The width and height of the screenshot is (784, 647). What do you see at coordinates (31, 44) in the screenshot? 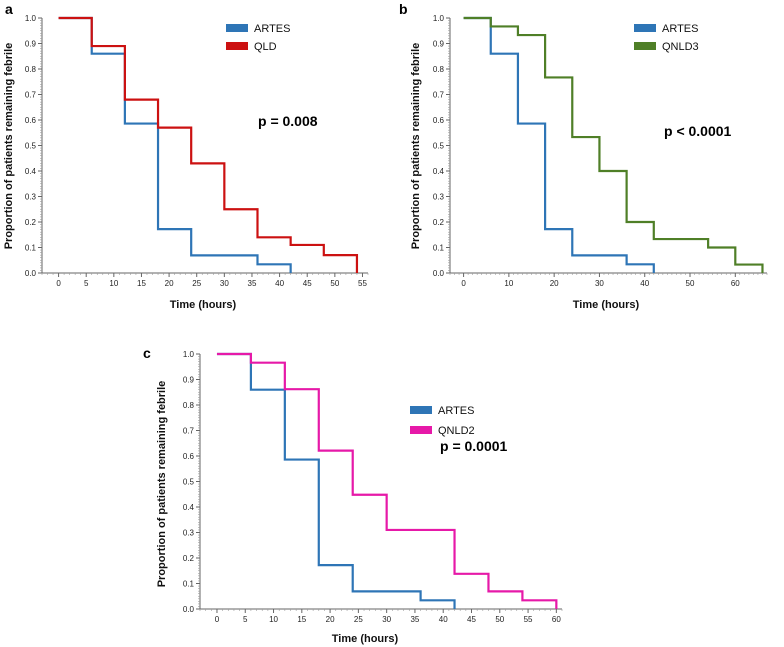
I see `y-tick-label-a: 0.9` at bounding box center [31, 44].